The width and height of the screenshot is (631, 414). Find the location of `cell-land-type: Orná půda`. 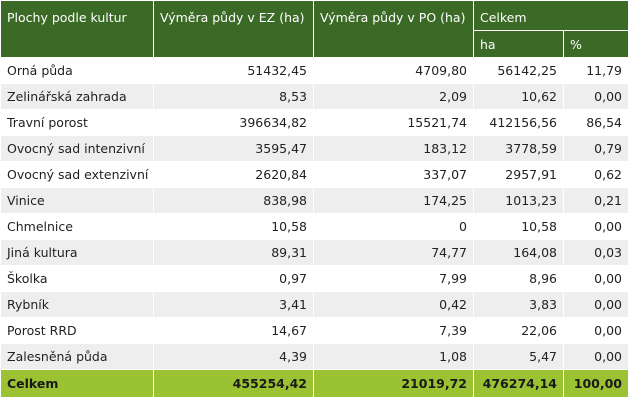

cell-land-type: Orná půda is located at coordinates (77, 70).